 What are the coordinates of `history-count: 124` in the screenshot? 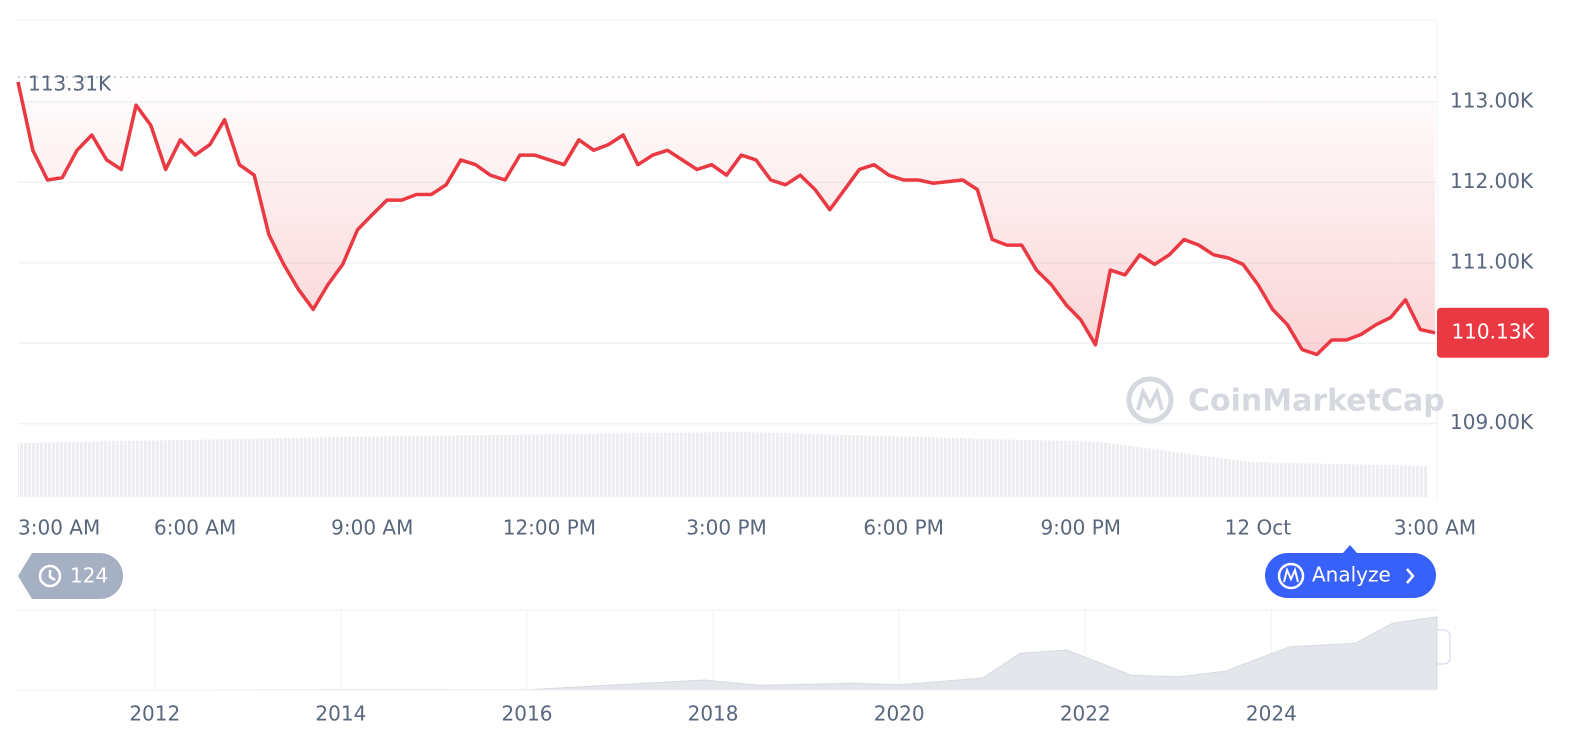 It's located at (89, 576).